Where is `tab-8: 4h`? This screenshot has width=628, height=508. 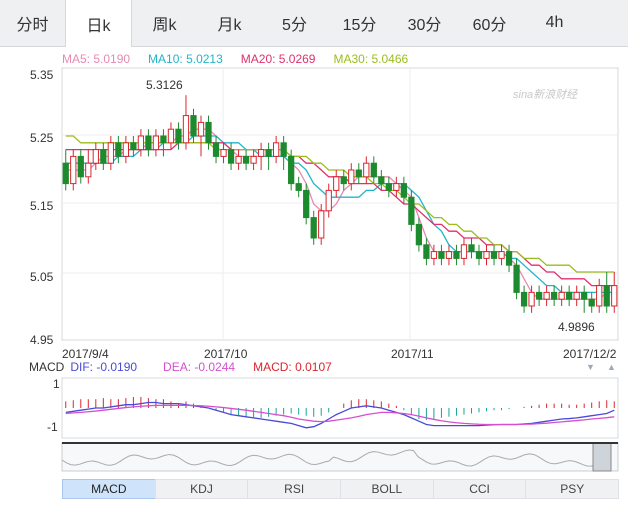 tab-8: 4h is located at coordinates (554, 22).